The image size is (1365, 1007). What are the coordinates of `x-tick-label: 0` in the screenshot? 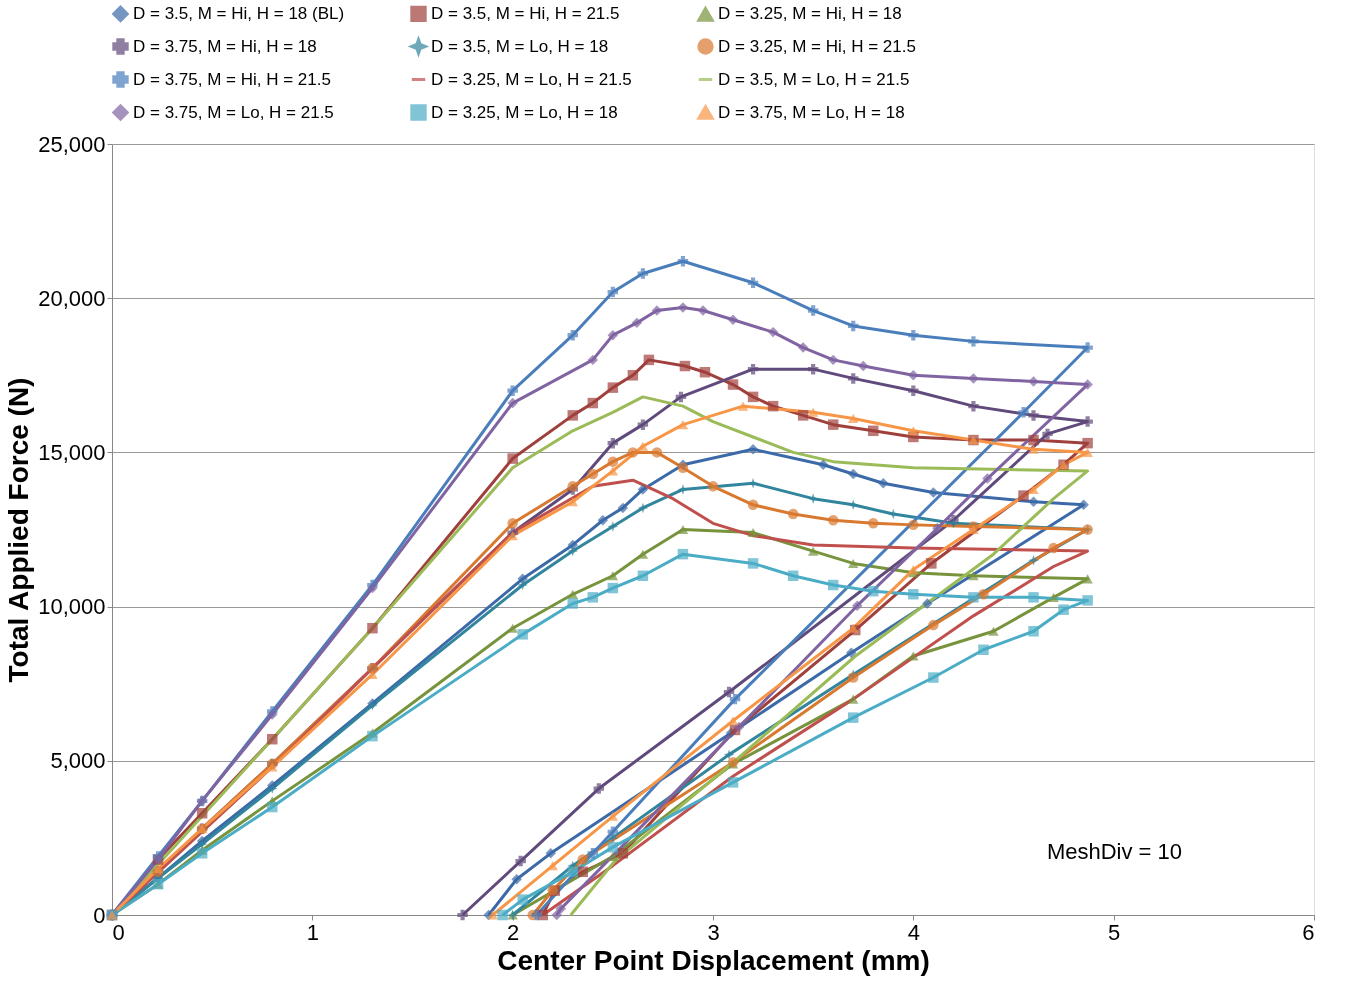 It's located at (118, 932).